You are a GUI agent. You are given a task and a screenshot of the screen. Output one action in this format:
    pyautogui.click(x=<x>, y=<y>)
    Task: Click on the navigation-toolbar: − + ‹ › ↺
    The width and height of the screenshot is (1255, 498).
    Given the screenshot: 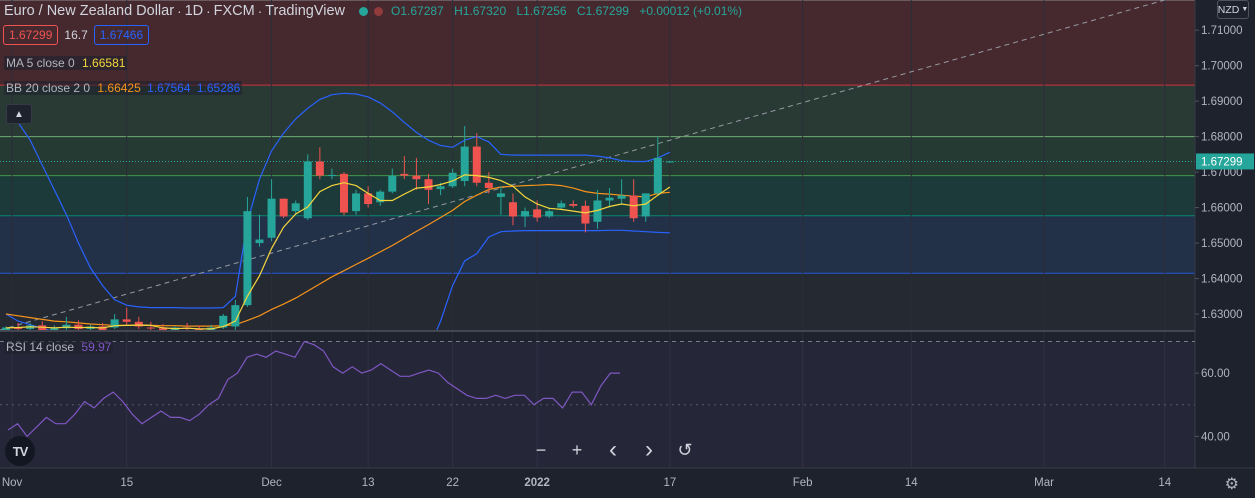 What is the action you would take?
    pyautogui.click(x=613, y=449)
    